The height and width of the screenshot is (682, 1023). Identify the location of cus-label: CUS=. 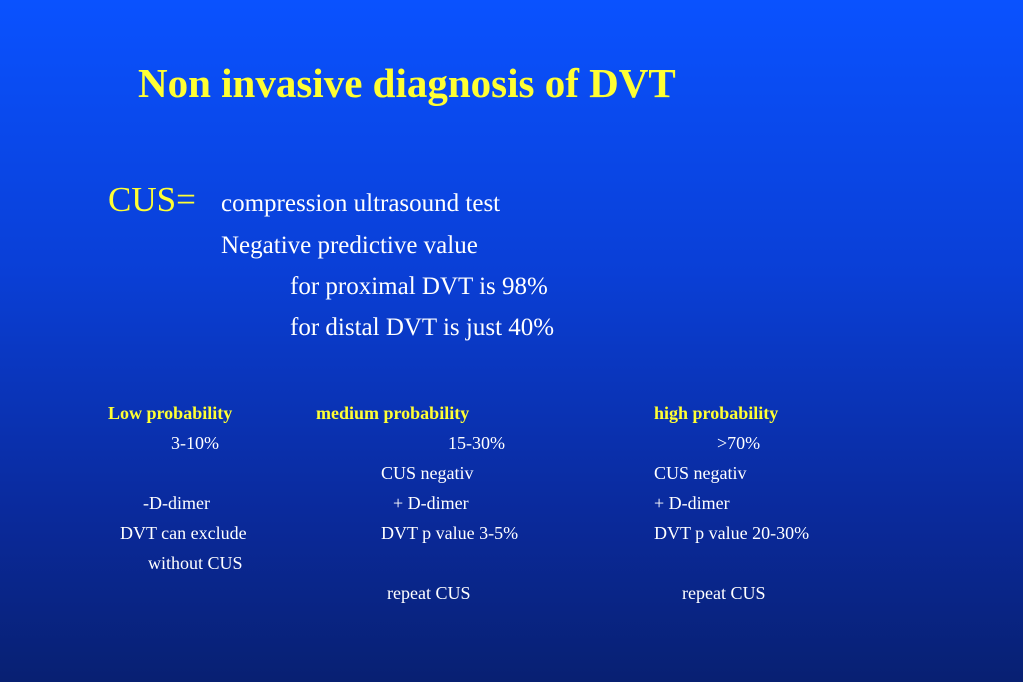
(152, 199).